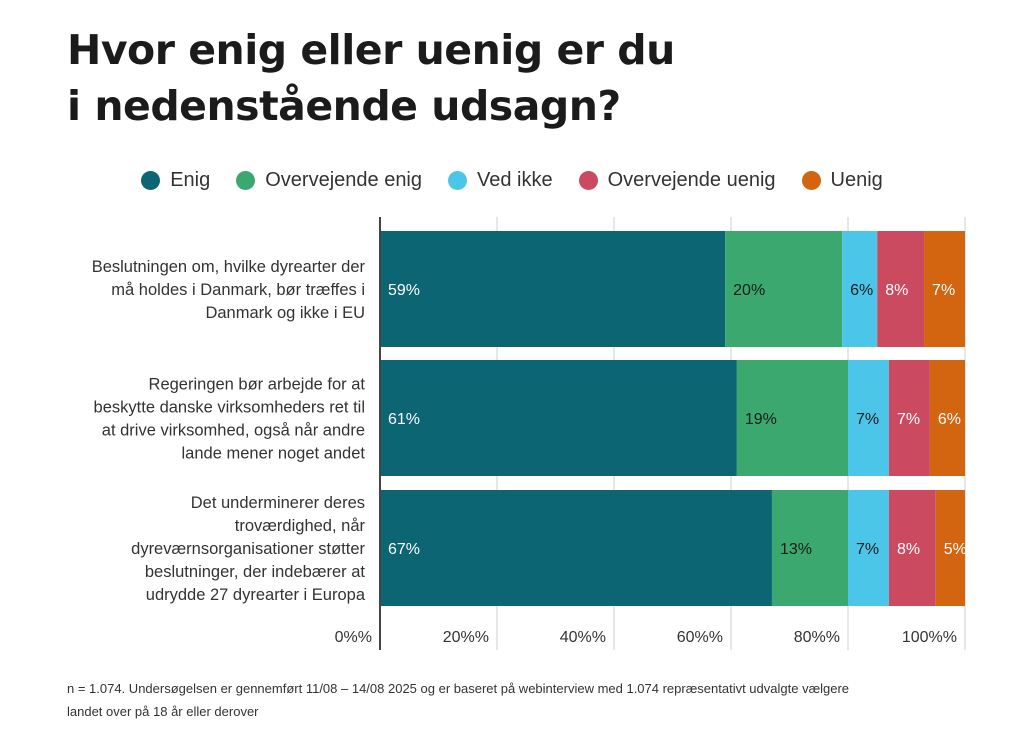  I want to click on data-label: 59%, so click(404, 290).